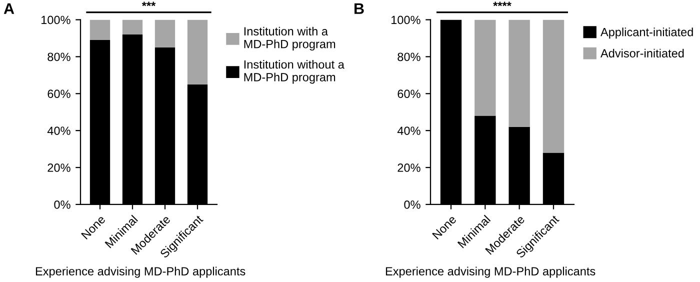  Describe the element at coordinates (294, 72) in the screenshot. I see `legend-label: Institution without a MD-PhD program` at that location.